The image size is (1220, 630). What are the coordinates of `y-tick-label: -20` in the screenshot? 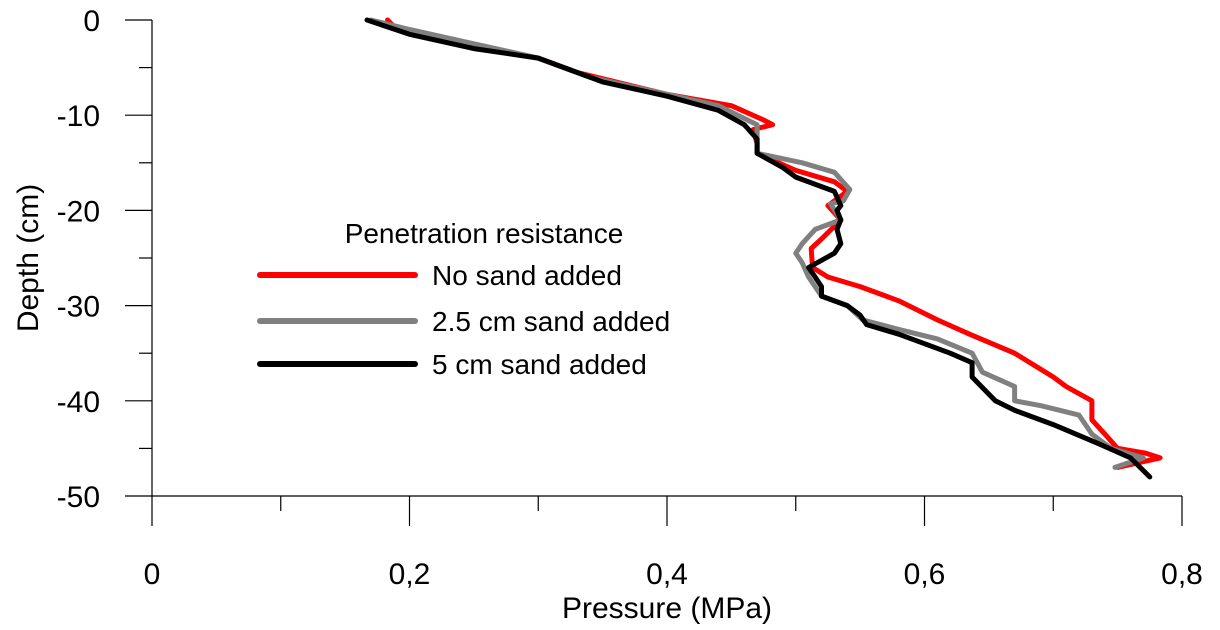 It's located at (78, 211).